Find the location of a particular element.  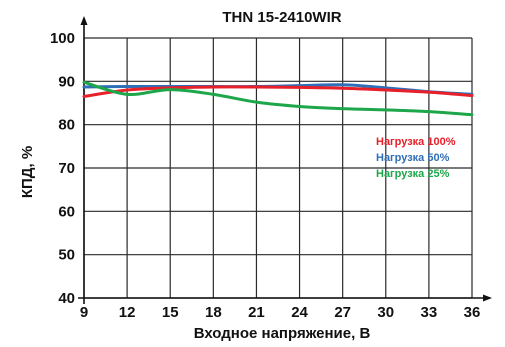

legend-entry-1: Нагрузка 100% is located at coordinates (416, 142).